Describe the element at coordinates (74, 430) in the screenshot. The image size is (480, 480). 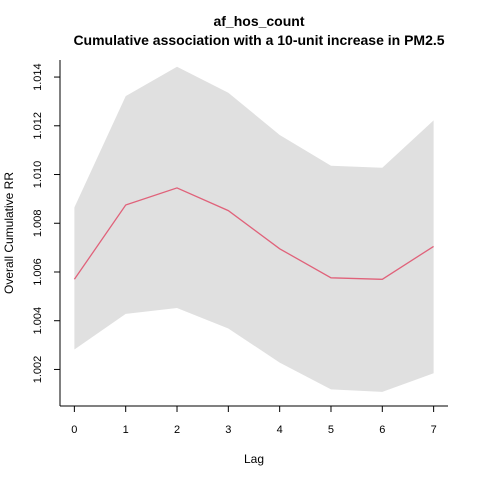
I see `x-tick-label: 0` at that location.